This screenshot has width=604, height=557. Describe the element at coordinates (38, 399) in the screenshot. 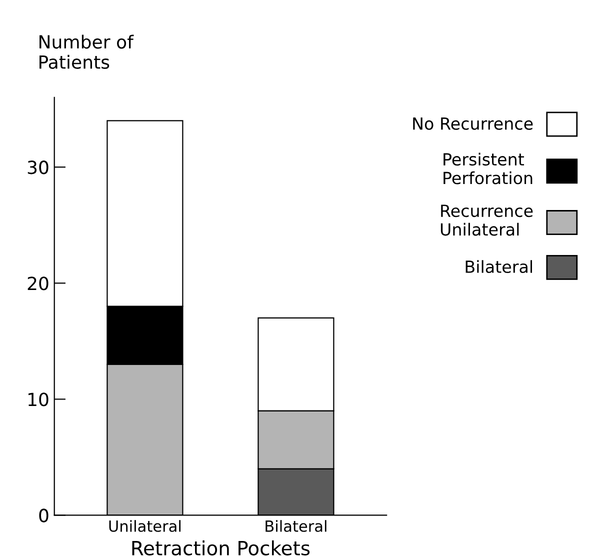

I see `y-tick-label: 10` at that location.